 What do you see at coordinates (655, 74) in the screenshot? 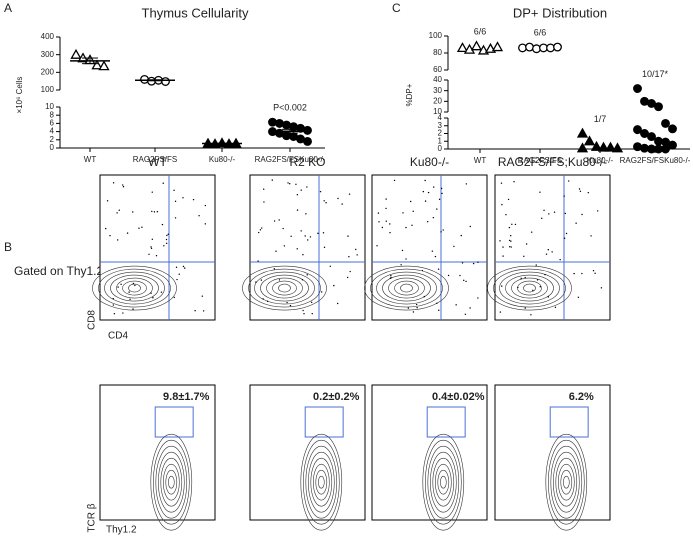
I see `annotation: 10/17*` at bounding box center [655, 74].